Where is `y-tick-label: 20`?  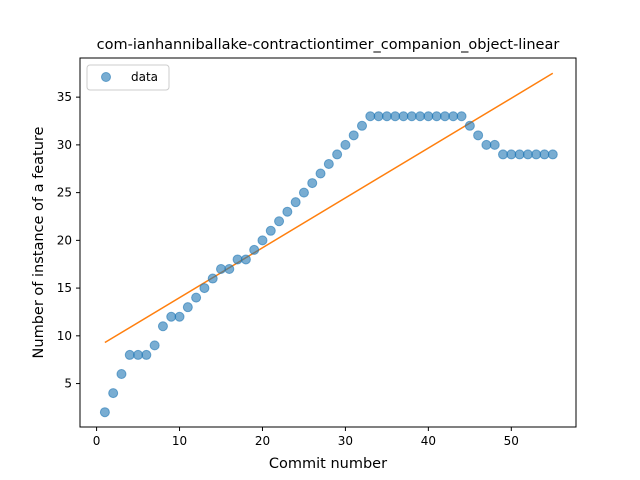 y-tick-label: 20 is located at coordinates (64, 240).